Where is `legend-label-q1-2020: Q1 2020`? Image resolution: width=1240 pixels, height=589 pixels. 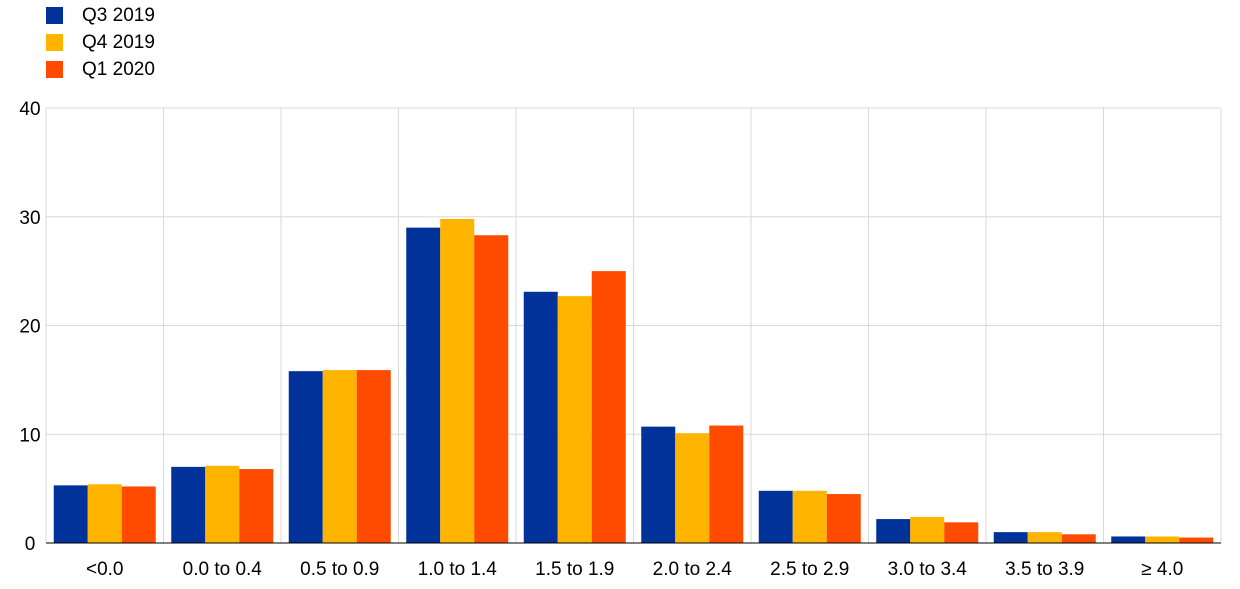
legend-label-q1-2020: Q1 2020 is located at coordinates (118, 69).